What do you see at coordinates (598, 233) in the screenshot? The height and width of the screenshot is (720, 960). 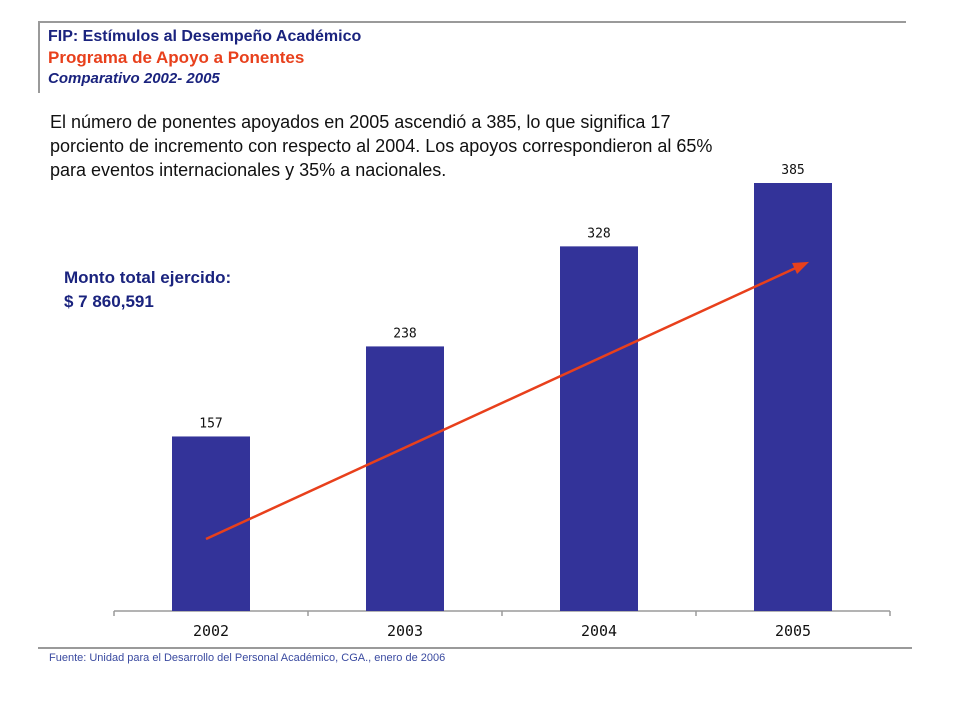 I see `data-label-2004: 328` at bounding box center [598, 233].